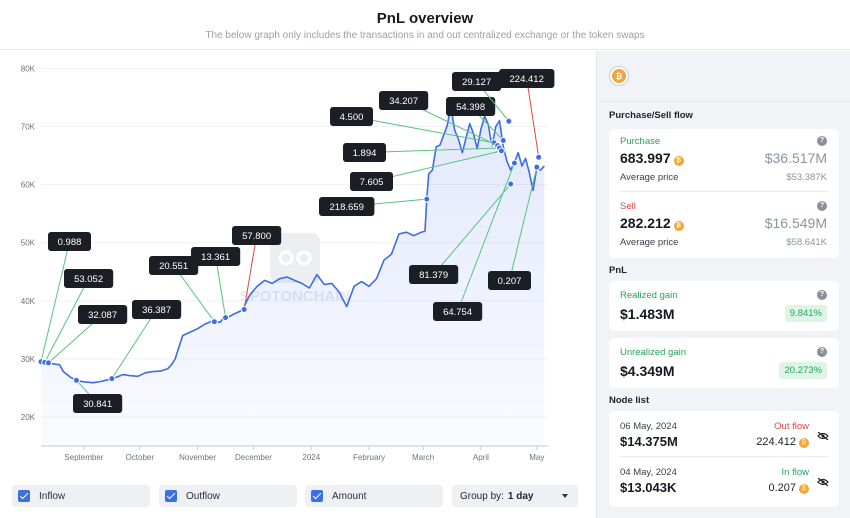 This screenshot has height=518, width=850. Describe the element at coordinates (645, 223) in the screenshot. I see `sell-amount: 282.212` at that location.